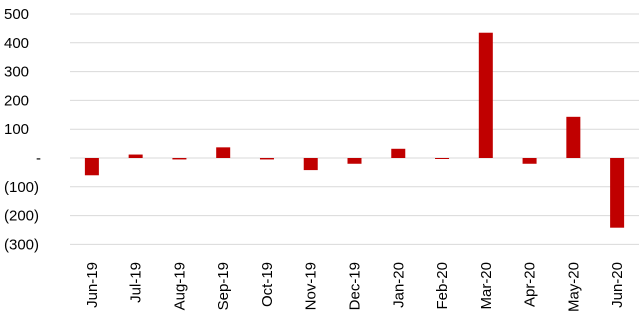 Image resolution: width=639 pixels, height=322 pixels. What do you see at coordinates (38, 158) in the screenshot?
I see `y-tick-label: -` at bounding box center [38, 158].